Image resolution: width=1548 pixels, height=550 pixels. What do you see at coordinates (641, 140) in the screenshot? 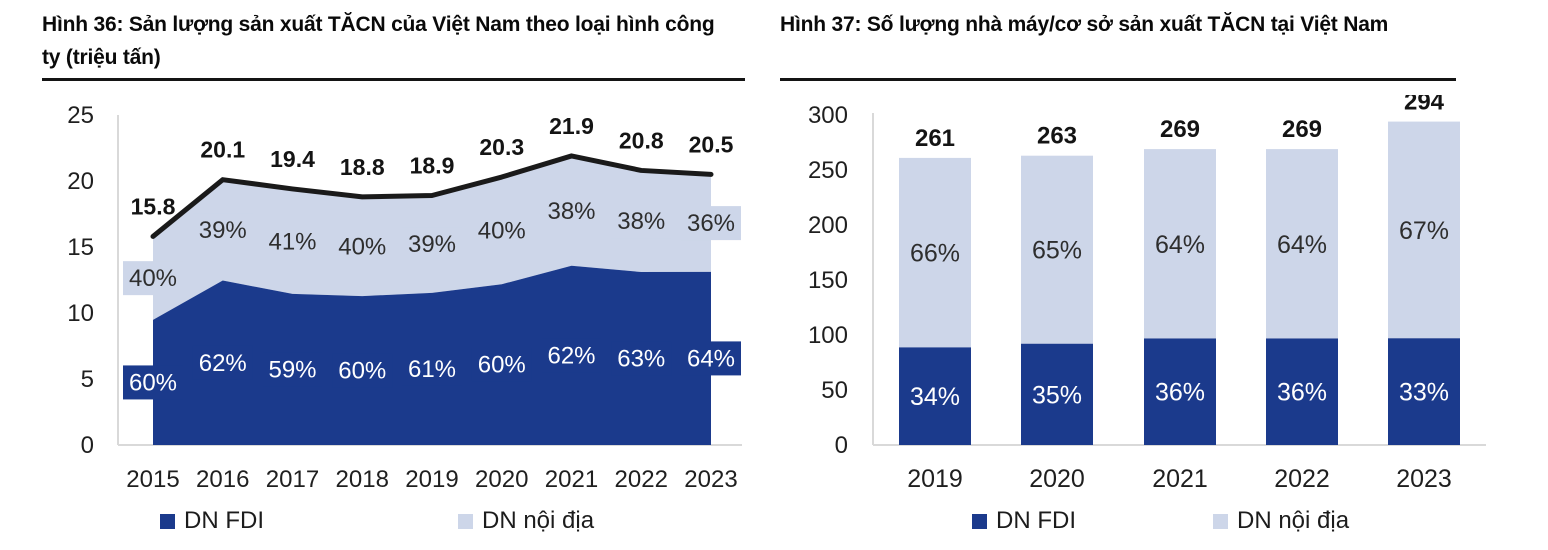
I see `total-label: 20.8` at bounding box center [641, 140].